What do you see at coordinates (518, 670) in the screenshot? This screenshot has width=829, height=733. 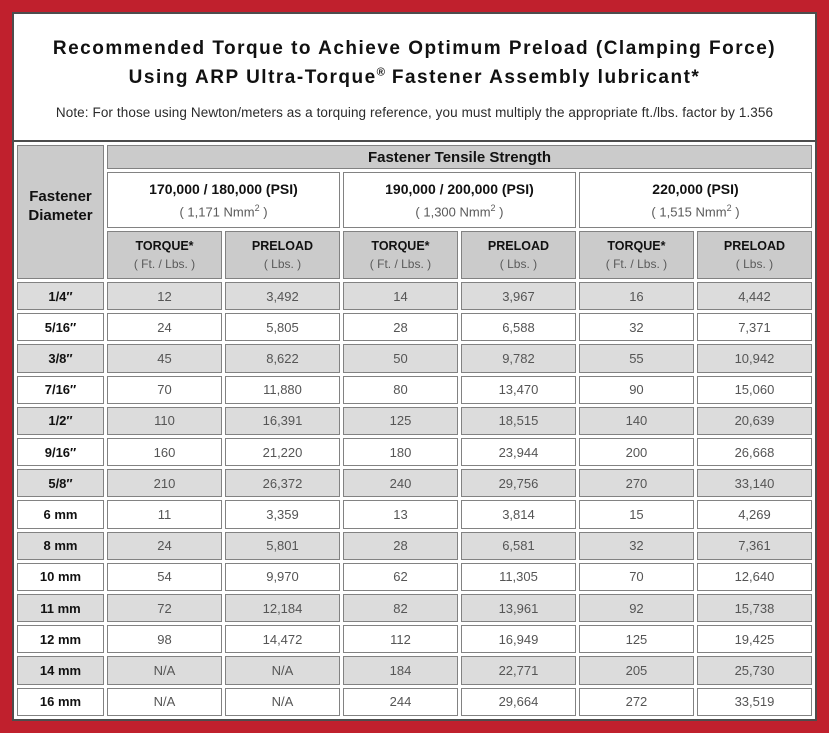 I see `preload-value-cell: 22,771` at bounding box center [518, 670].